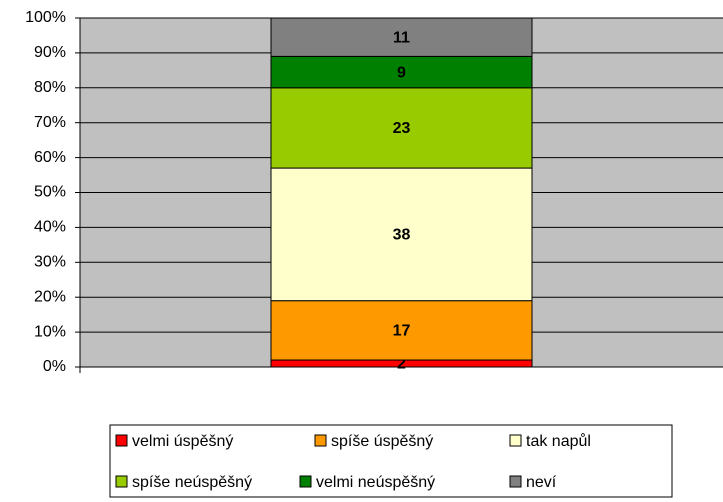  I want to click on y-tick-label: 10%, so click(50, 331).